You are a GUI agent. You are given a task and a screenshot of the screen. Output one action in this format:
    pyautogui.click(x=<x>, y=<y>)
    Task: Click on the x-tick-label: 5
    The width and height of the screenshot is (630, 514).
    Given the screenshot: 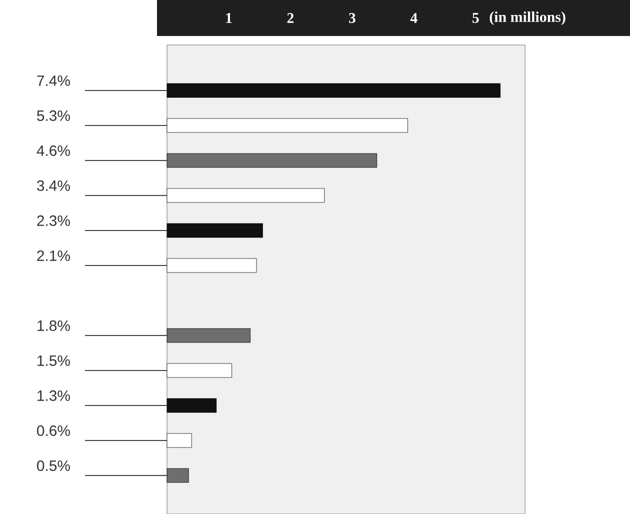 What is the action you would take?
    pyautogui.click(x=475, y=18)
    